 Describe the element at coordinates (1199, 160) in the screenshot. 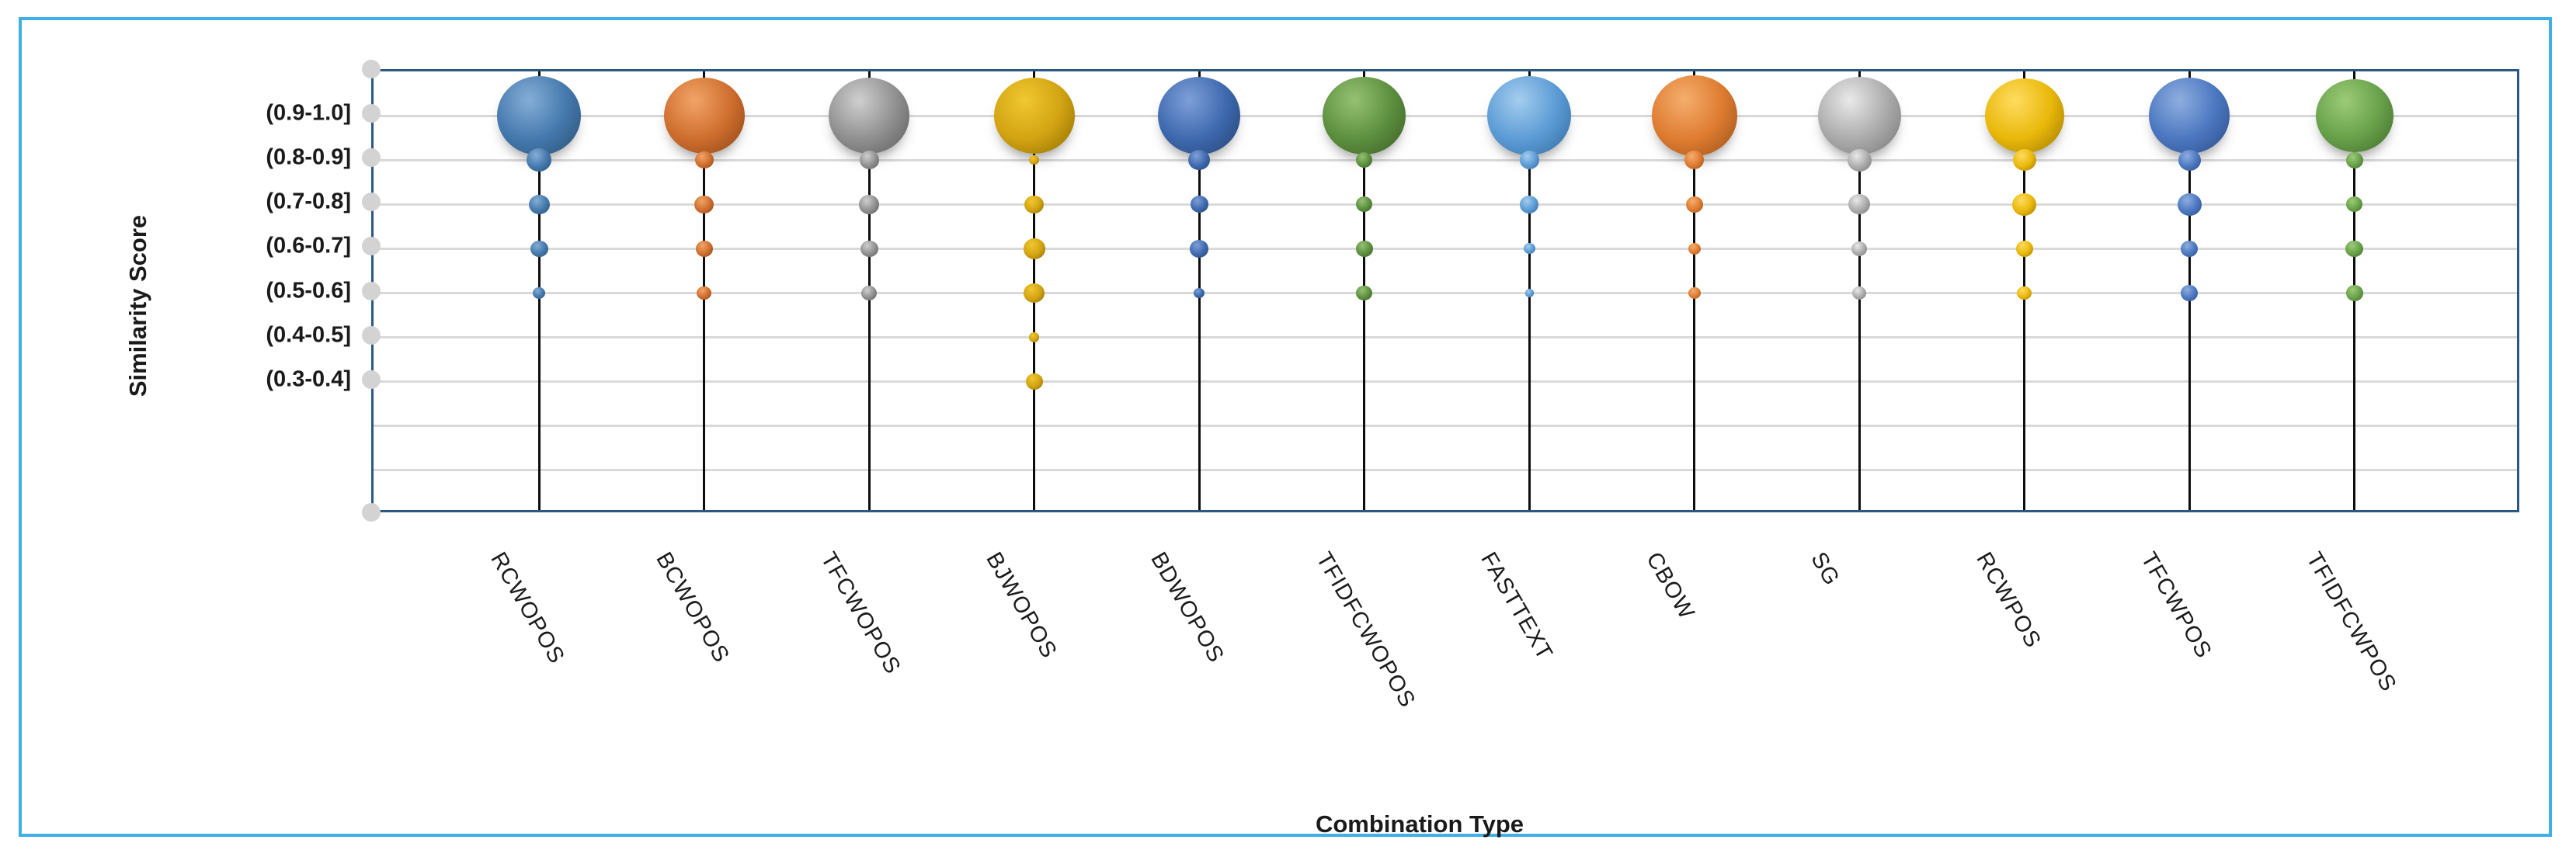

I see `bubble-BDWOPOS-(0.8-0.9]` at that location.